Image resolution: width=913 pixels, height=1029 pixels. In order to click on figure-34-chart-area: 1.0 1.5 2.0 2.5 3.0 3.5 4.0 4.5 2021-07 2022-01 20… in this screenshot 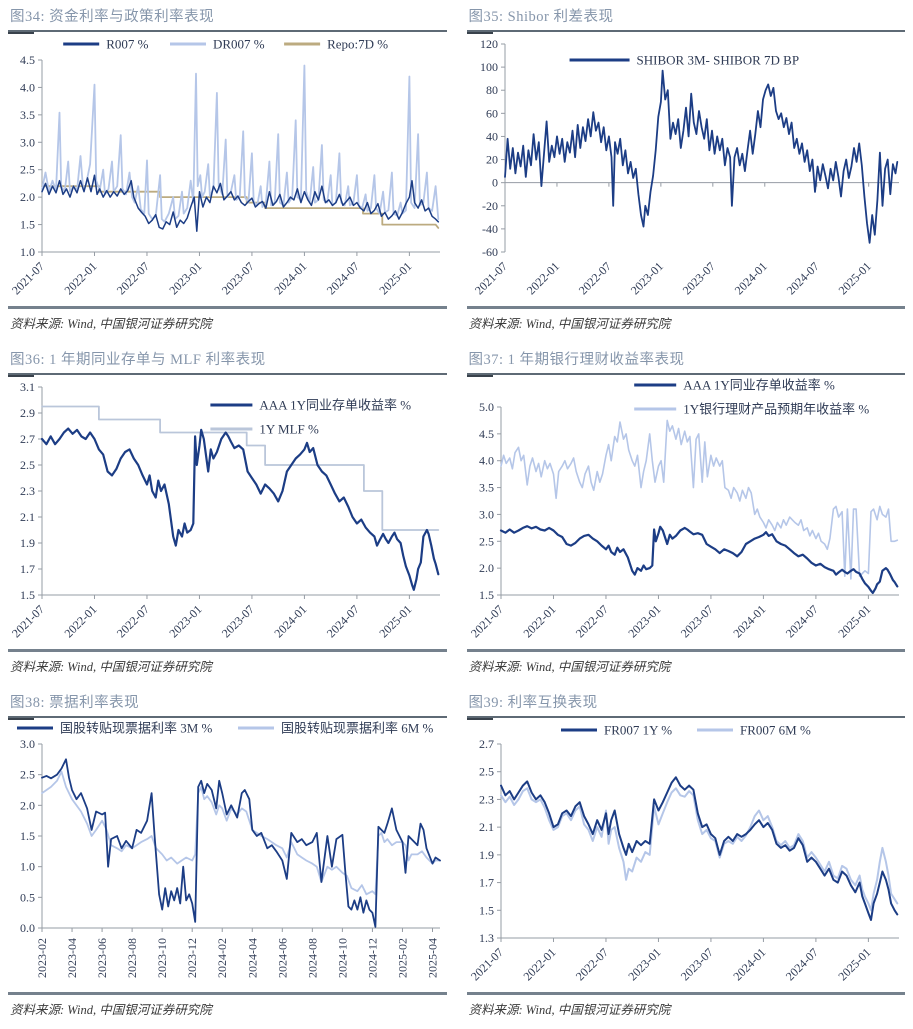, I will do `click(227, 170)`.